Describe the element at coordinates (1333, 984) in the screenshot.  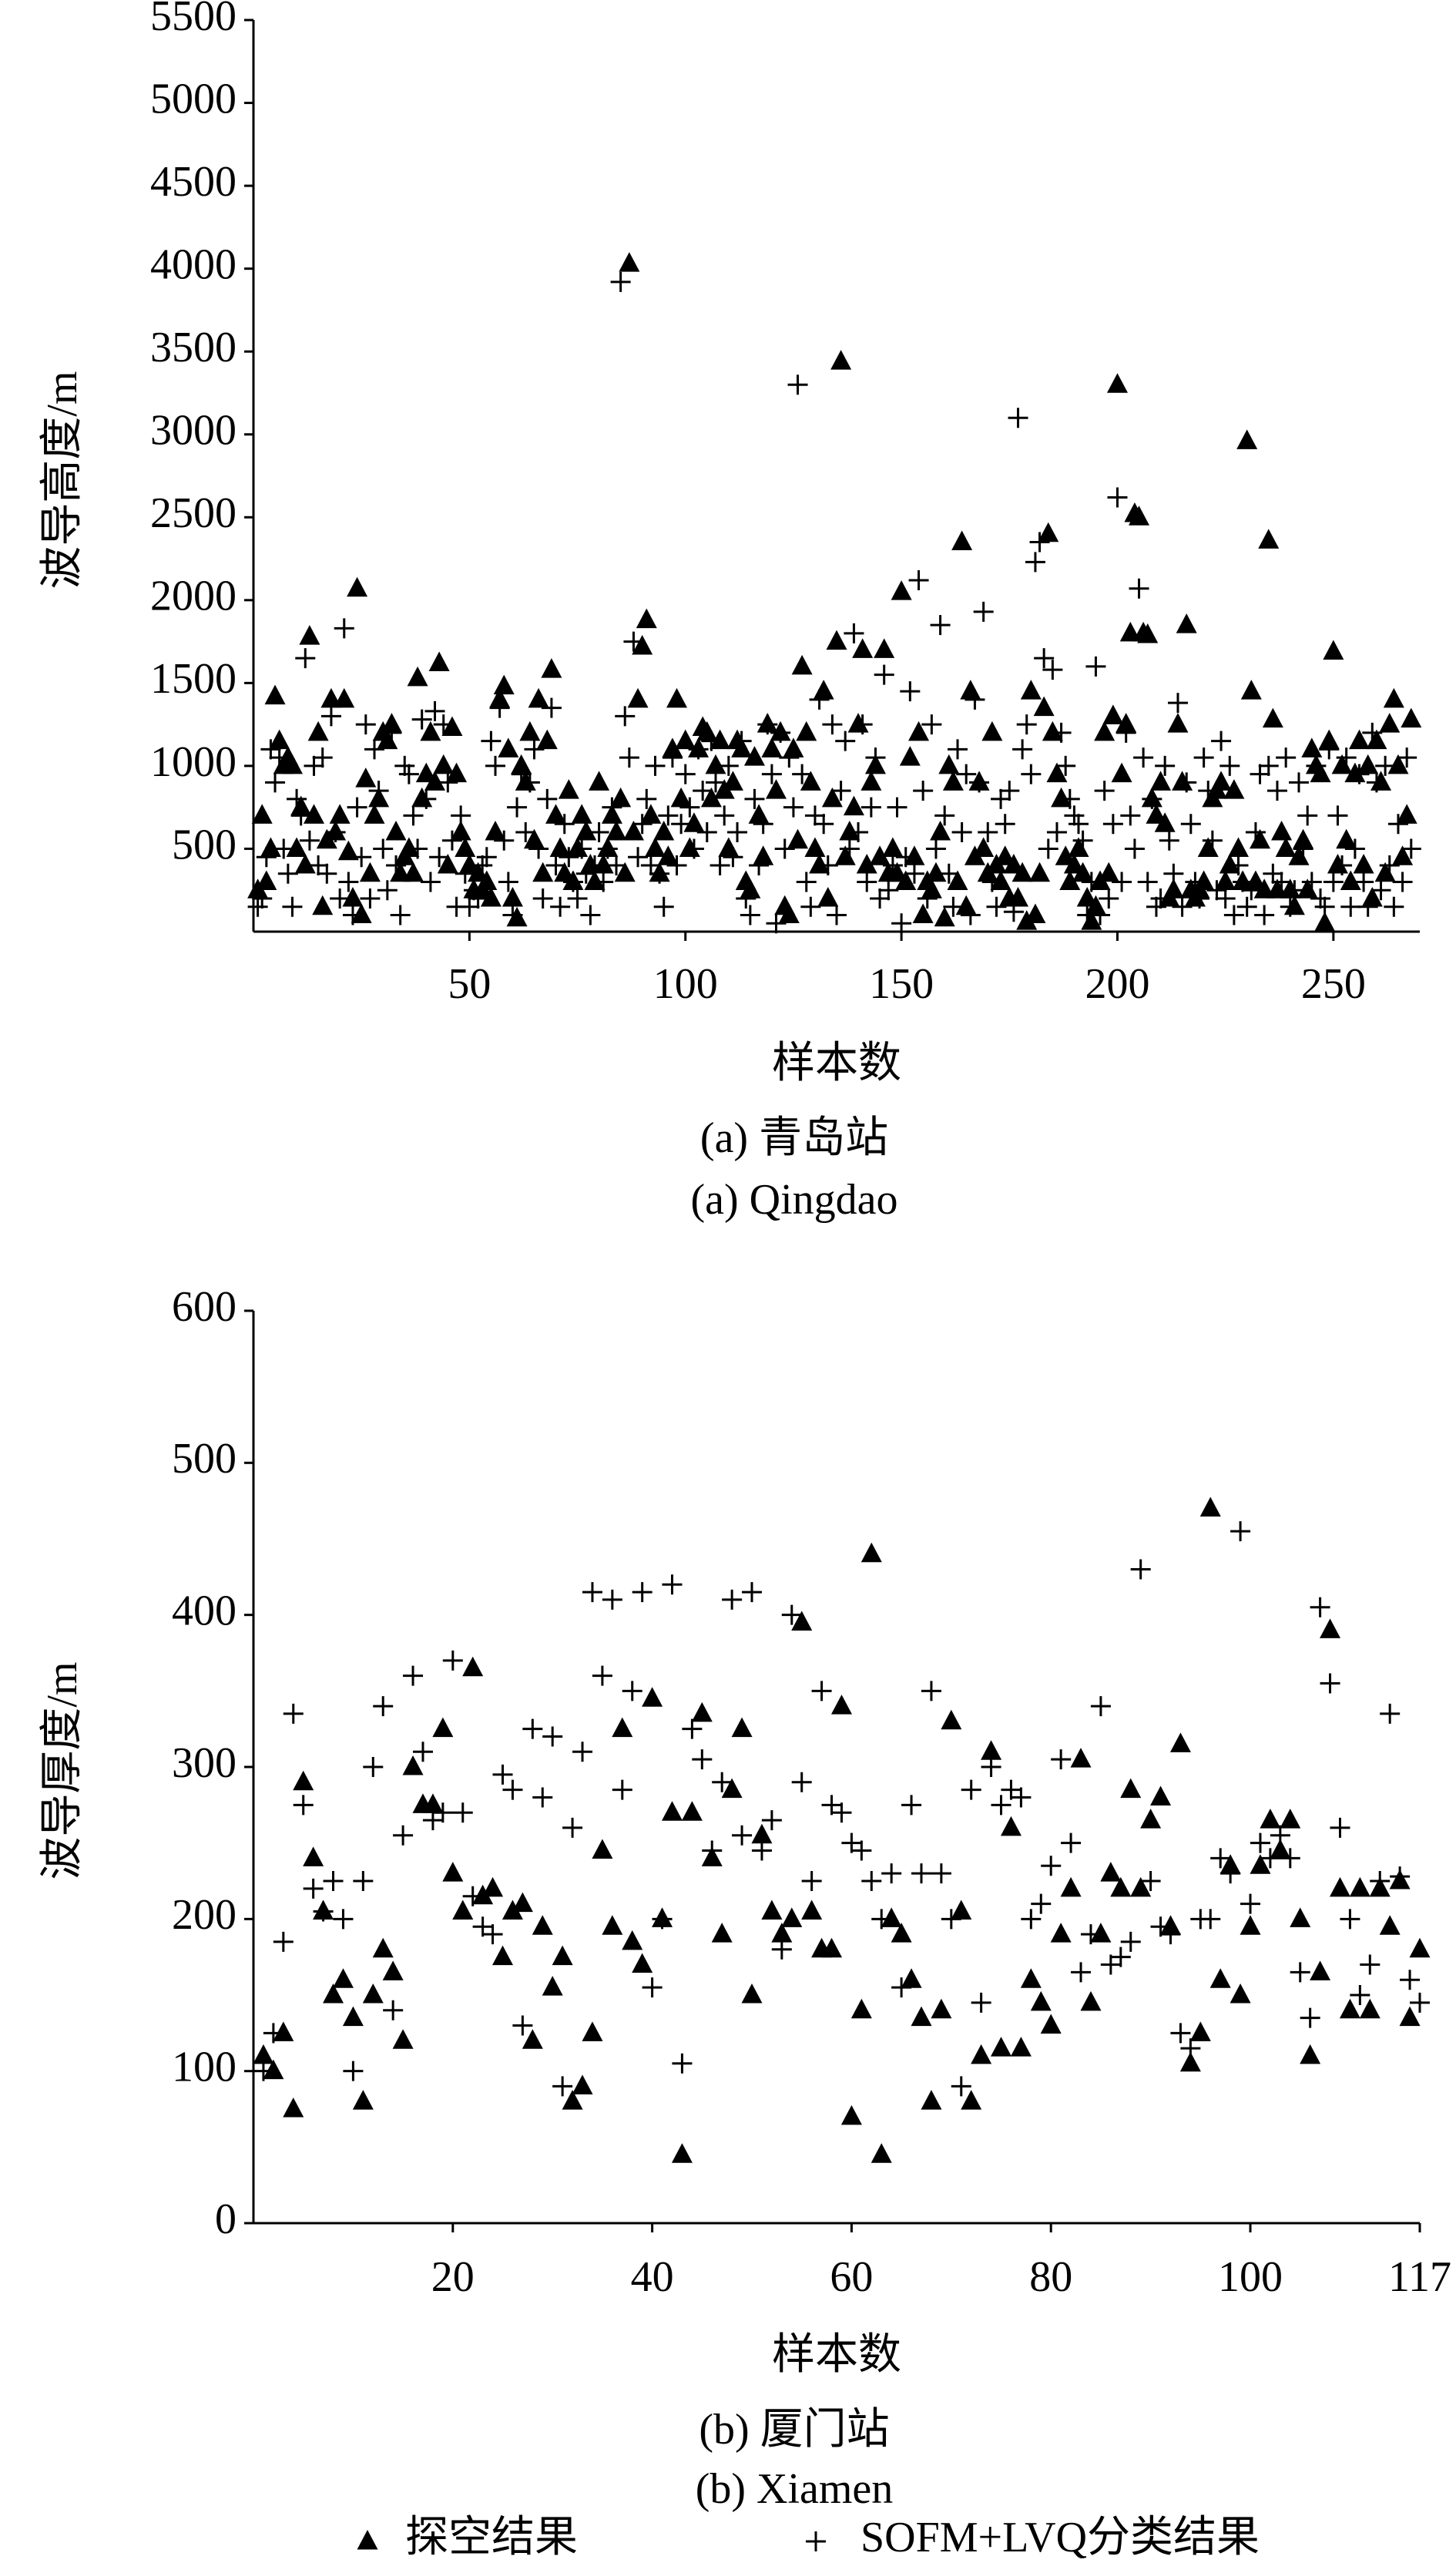
I see `x-tick-label: 250` at that location.